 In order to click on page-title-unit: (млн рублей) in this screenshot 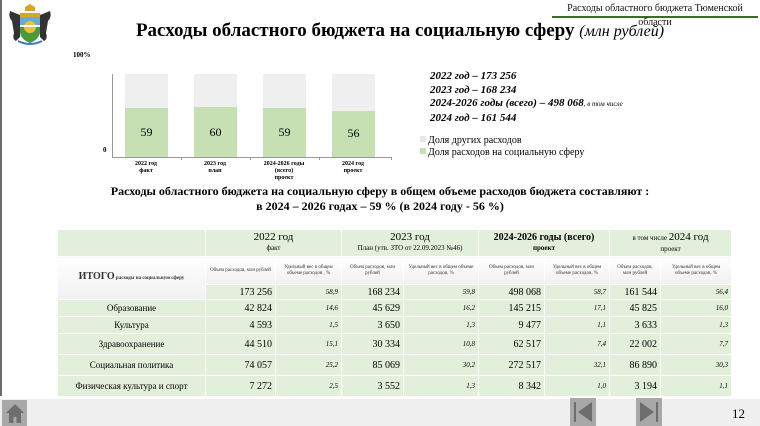, I will do `click(622, 31)`.